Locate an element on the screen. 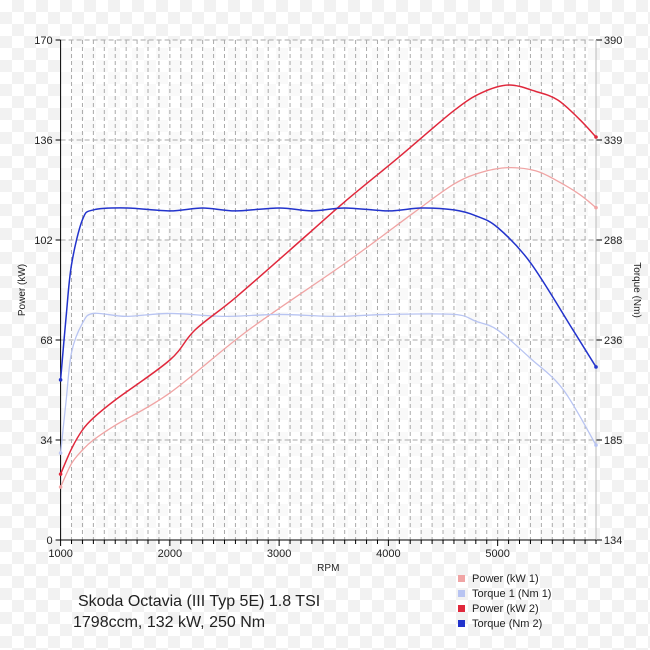 Image resolution: width=650 pixels, height=650 pixels. legend-label: Power (kW 2) is located at coordinates (505, 608).